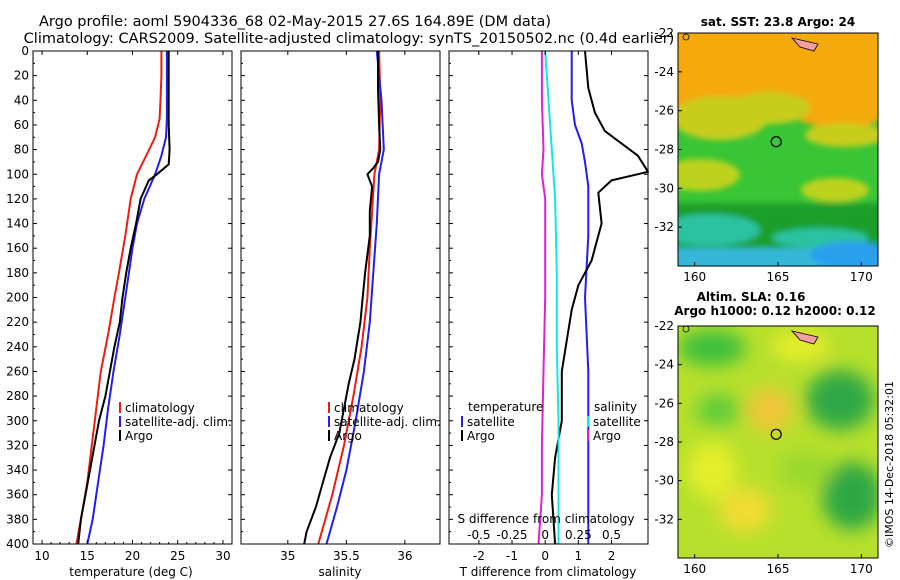 This screenshot has width=900, height=580. What do you see at coordinates (578, 535) in the screenshot?
I see `top-x-tick-label: 0.25` at bounding box center [578, 535].